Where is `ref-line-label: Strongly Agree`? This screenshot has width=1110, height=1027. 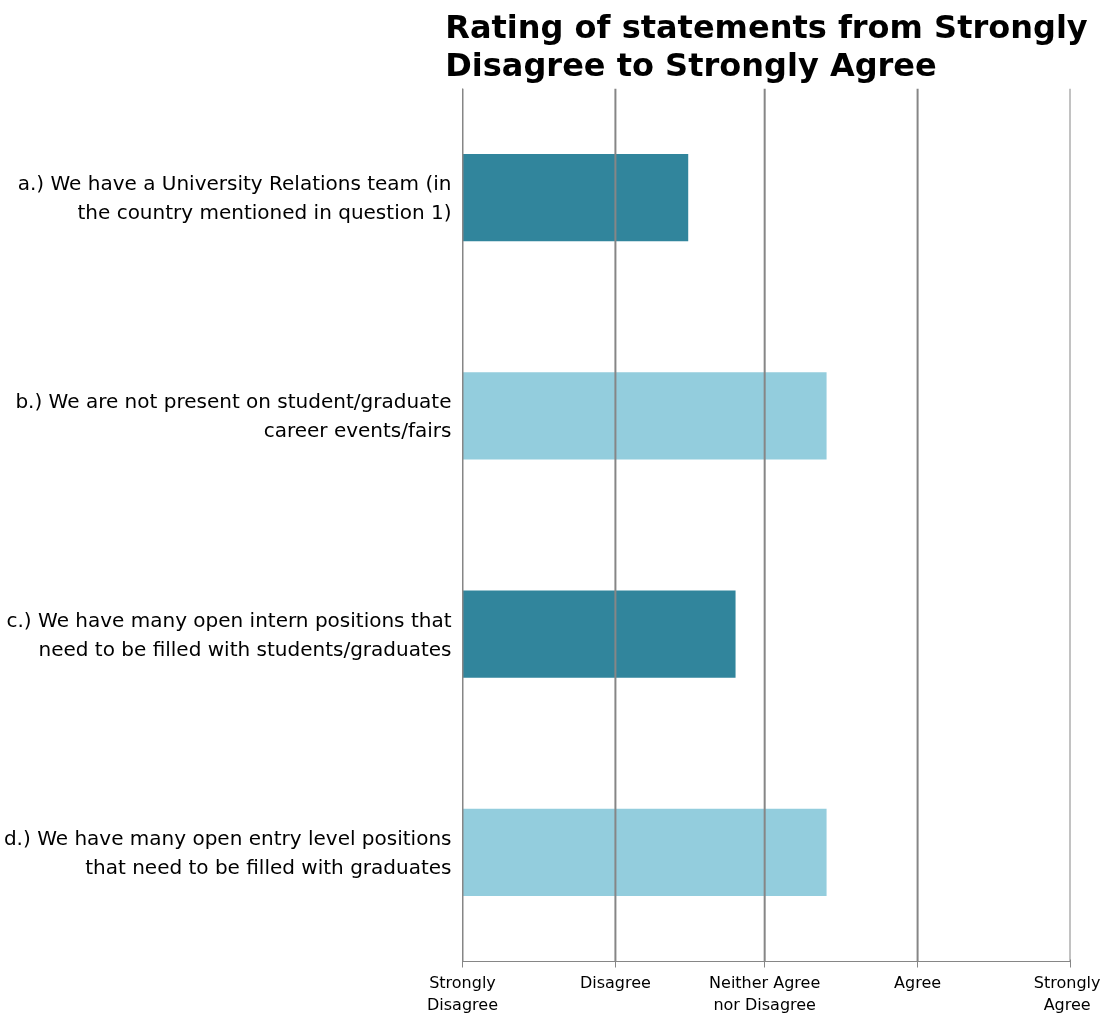
ref-line-label: Strongly Agree is located at coordinates (1067, 993).